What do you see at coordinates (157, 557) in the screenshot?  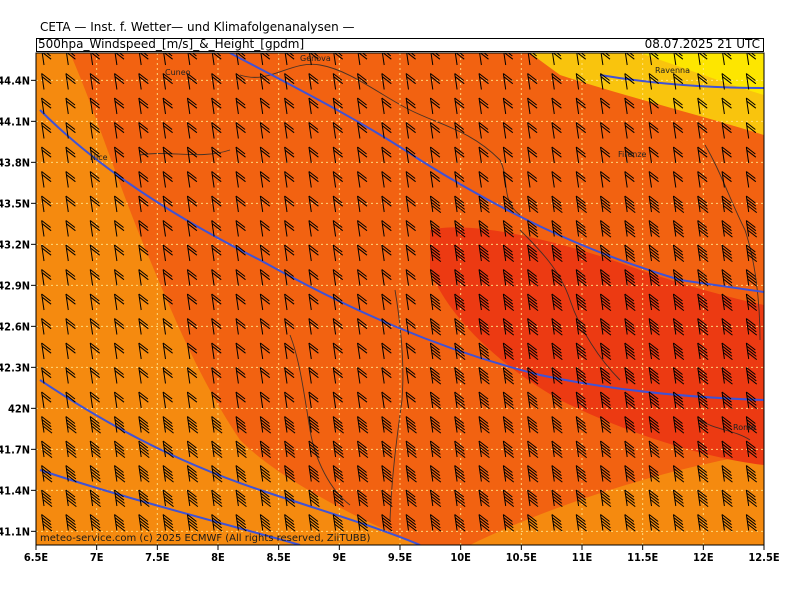 I see `x-tick-label: 7.5E` at bounding box center [157, 557].